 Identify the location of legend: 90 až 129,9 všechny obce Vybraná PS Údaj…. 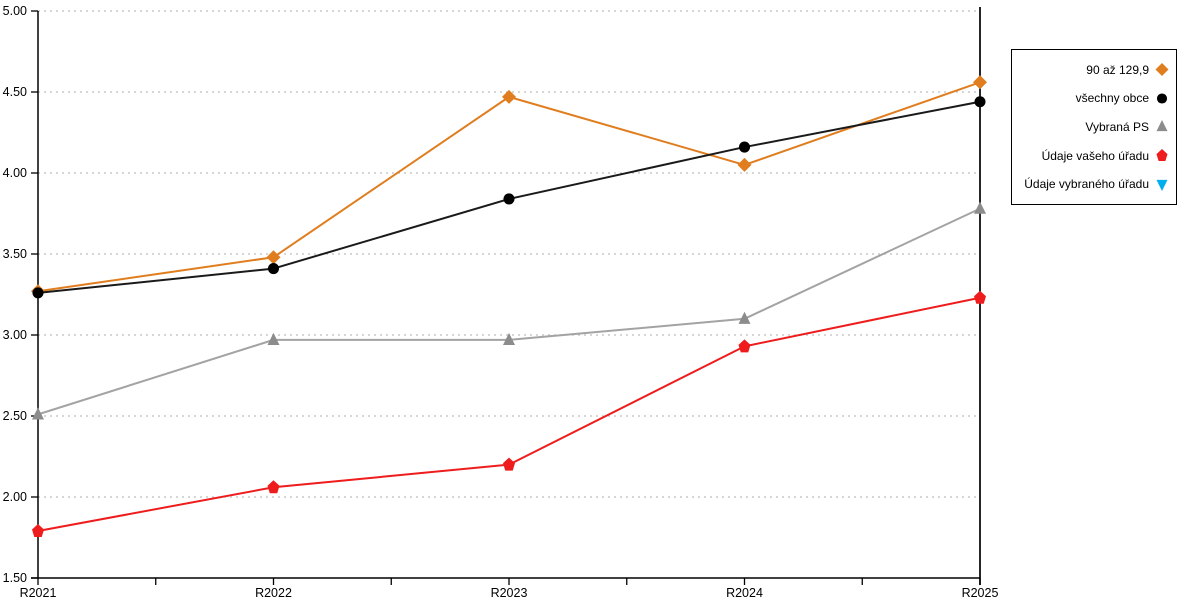
(1094, 127).